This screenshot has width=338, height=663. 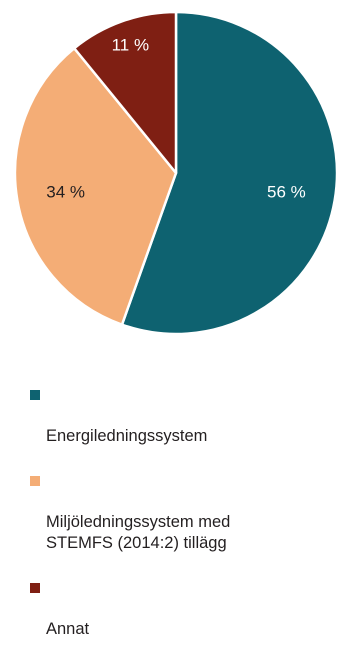 What do you see at coordinates (68, 629) in the screenshot?
I see `legend-label-annat: Annat` at bounding box center [68, 629].